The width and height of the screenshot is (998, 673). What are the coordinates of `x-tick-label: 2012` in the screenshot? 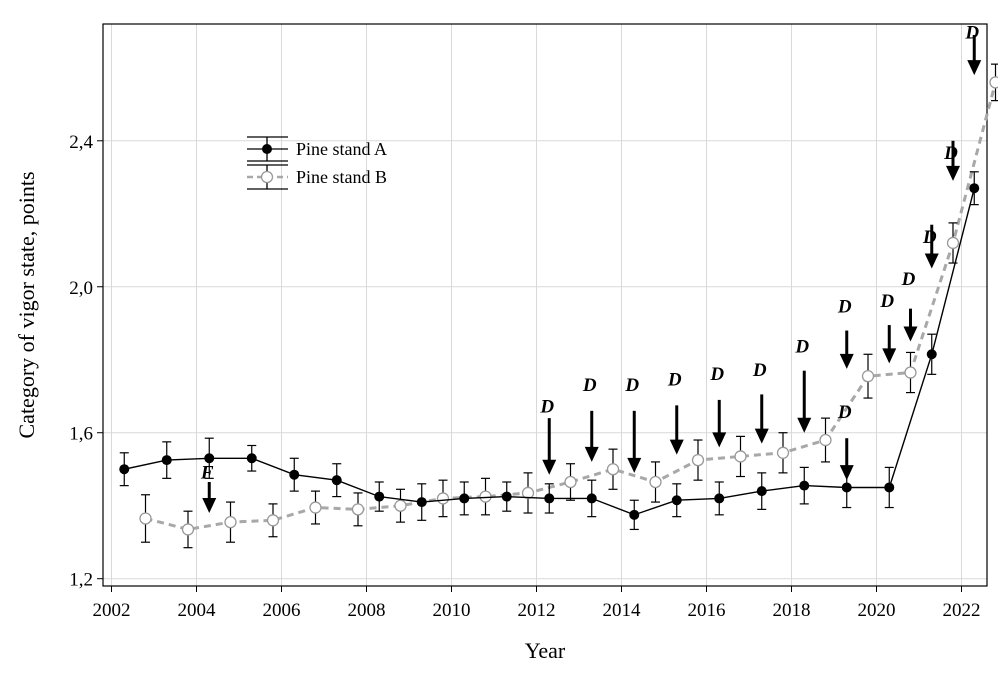 It's located at (537, 610).